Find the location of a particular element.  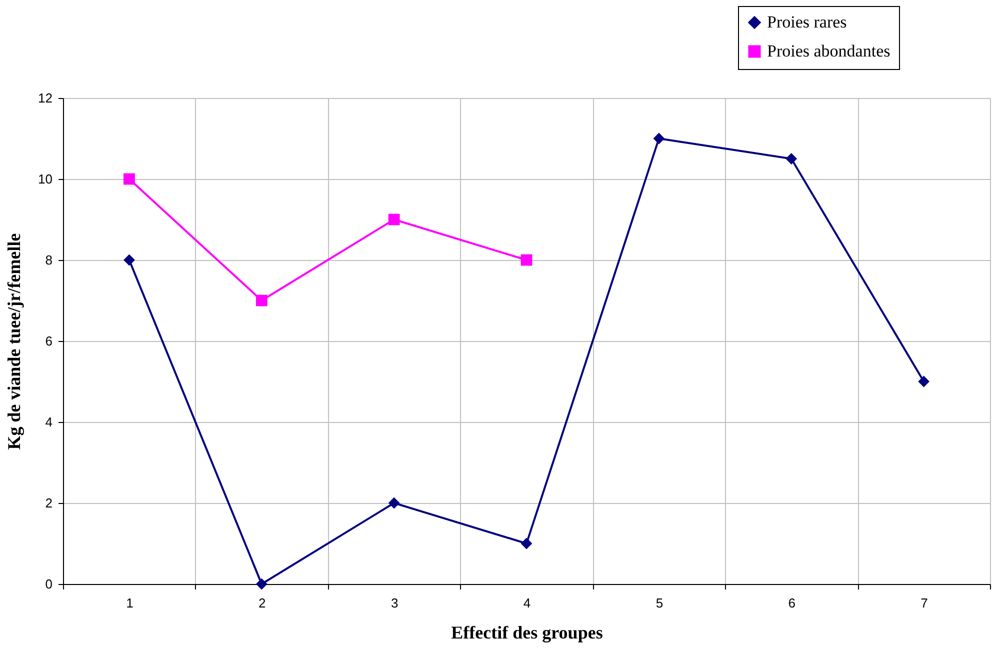

y-tick-label: 8 is located at coordinates (48, 260).